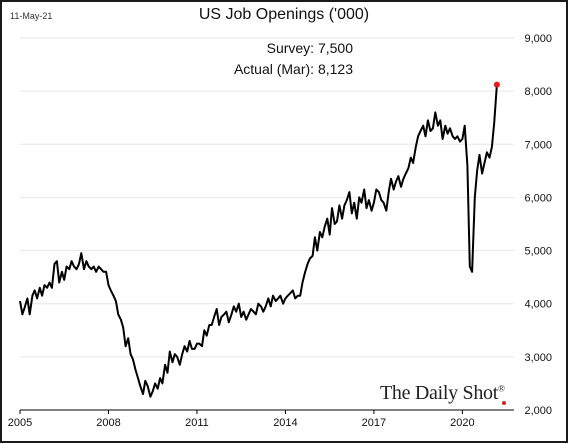 The width and height of the screenshot is (568, 443). Describe the element at coordinates (108, 423) in the screenshot. I see `x-tick-label: 2008` at that location.